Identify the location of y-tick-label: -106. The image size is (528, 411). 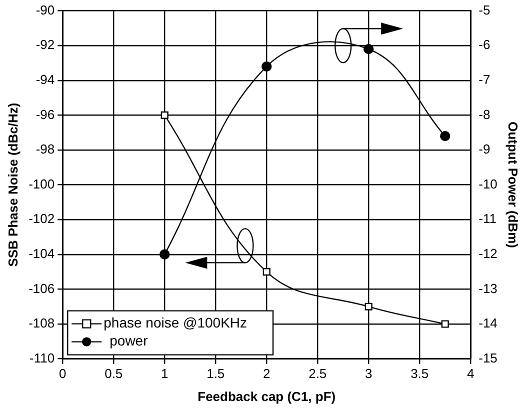
(41, 288).